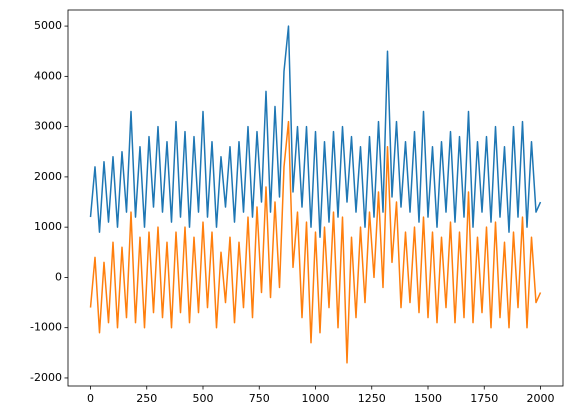 Image resolution: width=572 pixels, height=413 pixels. I want to click on x-tick-label: 250, so click(146, 398).